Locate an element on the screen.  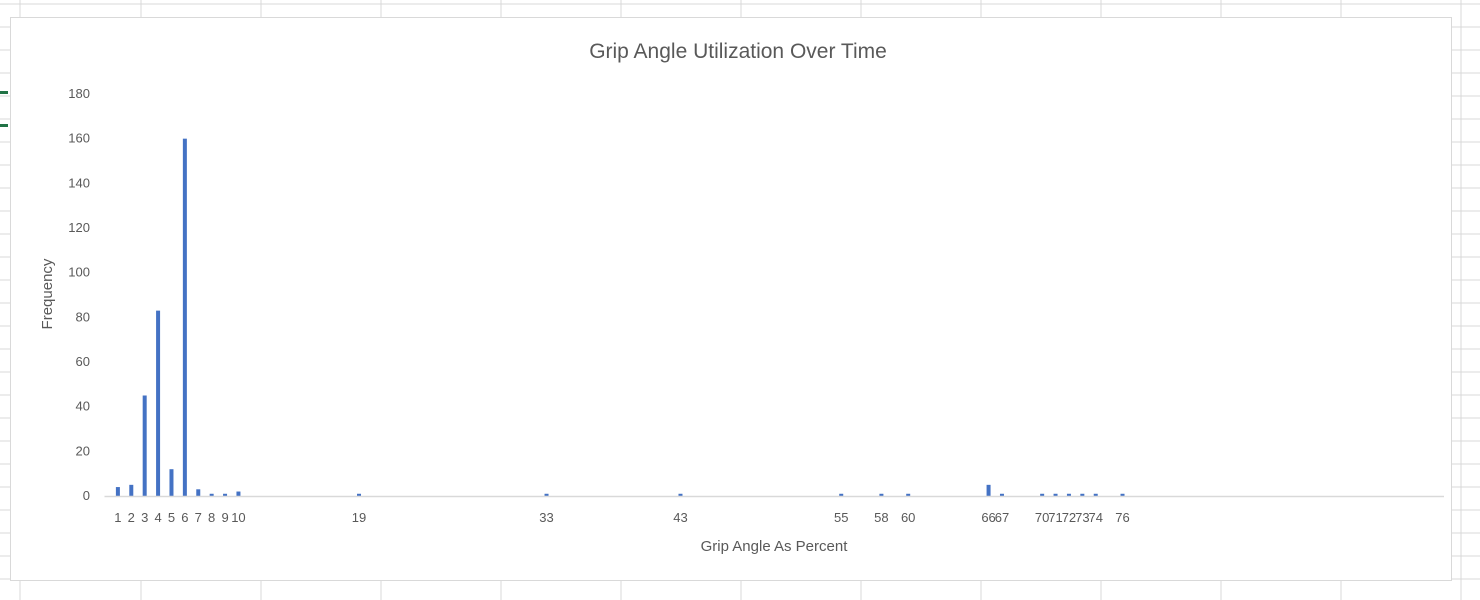
x-tick-label: 6 is located at coordinates (184, 517).